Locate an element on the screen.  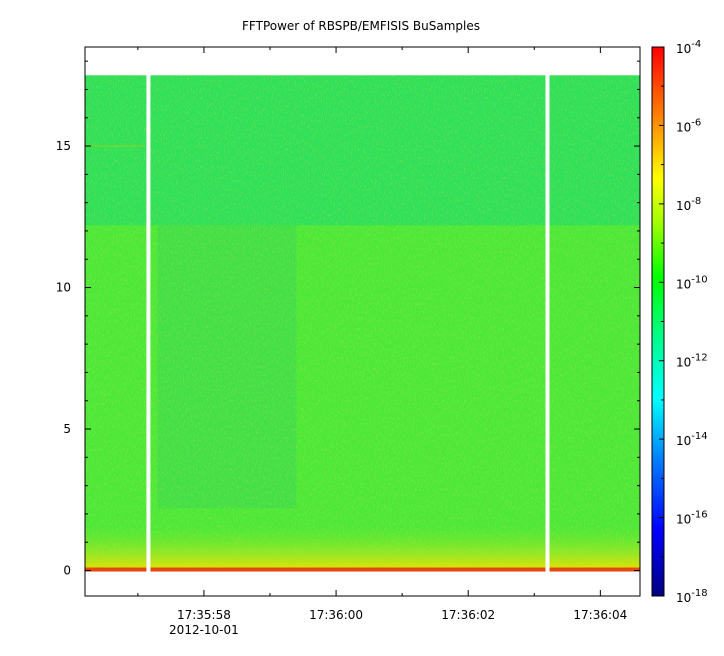
colorbar-tick-label: 10⁻¹⁴ is located at coordinates (692, 439).